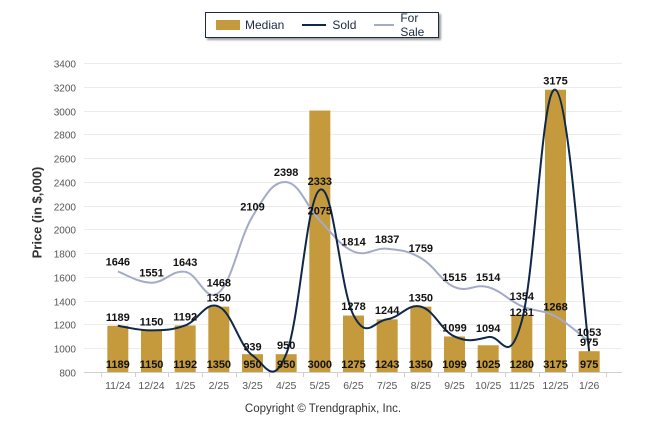 The width and height of the screenshot is (646, 434). Describe the element at coordinates (118, 386) in the screenshot. I see `x-tick-label: 11/24` at that location.